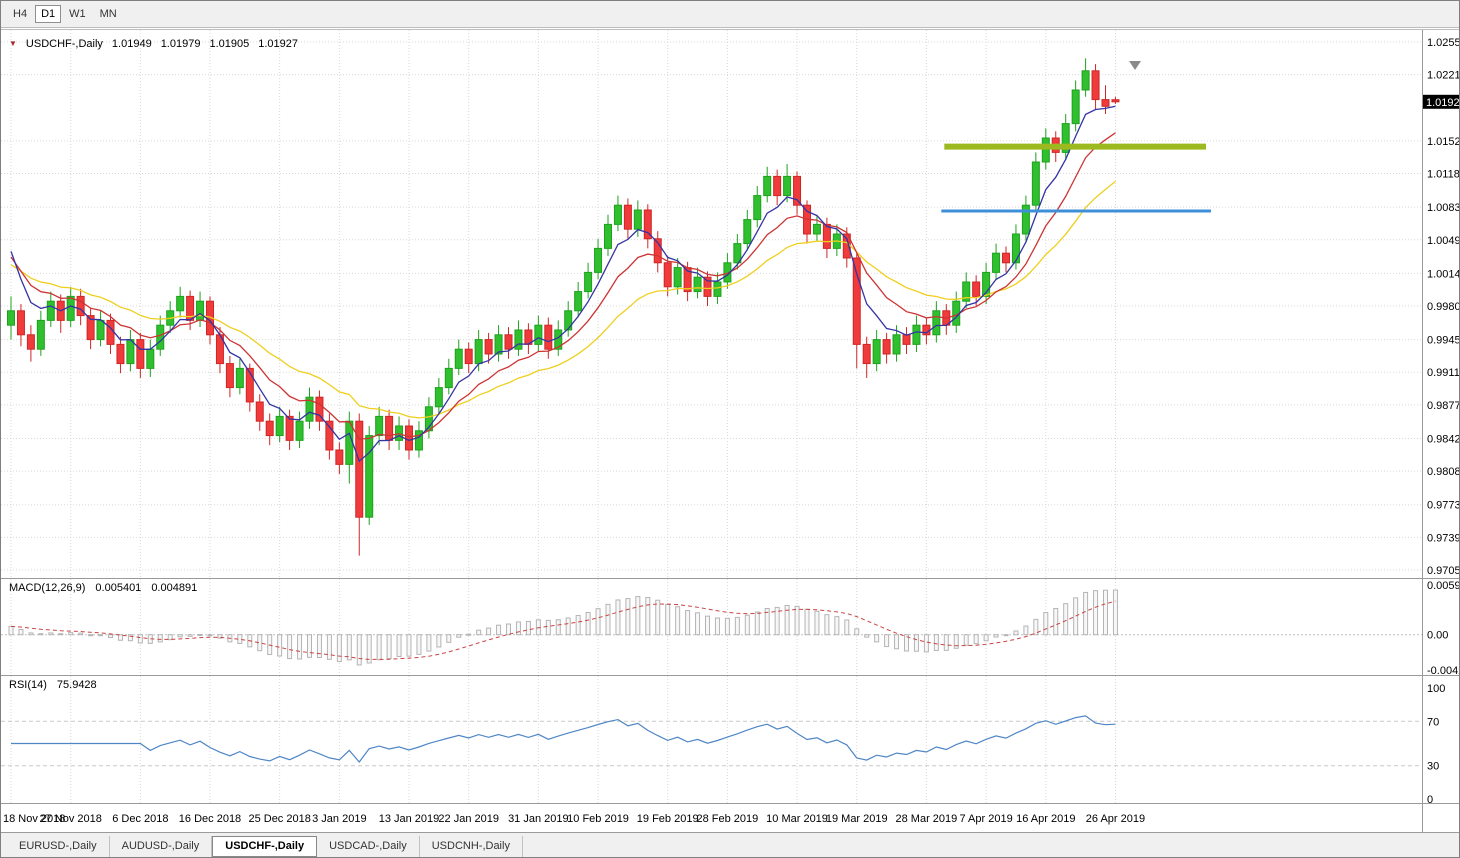 The height and width of the screenshot is (858, 1460). What do you see at coordinates (20, 14) in the screenshot?
I see `timeframe-h4-button: H4` at bounding box center [20, 14].